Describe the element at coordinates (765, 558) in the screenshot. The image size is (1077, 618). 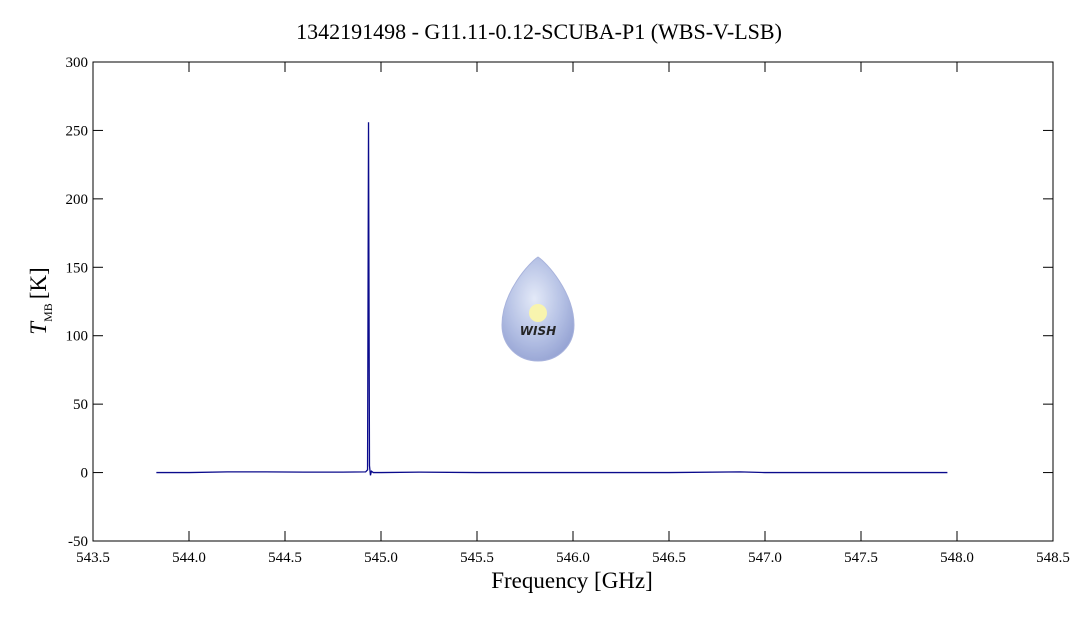
I see `x-tick-label: 547.0` at that location.